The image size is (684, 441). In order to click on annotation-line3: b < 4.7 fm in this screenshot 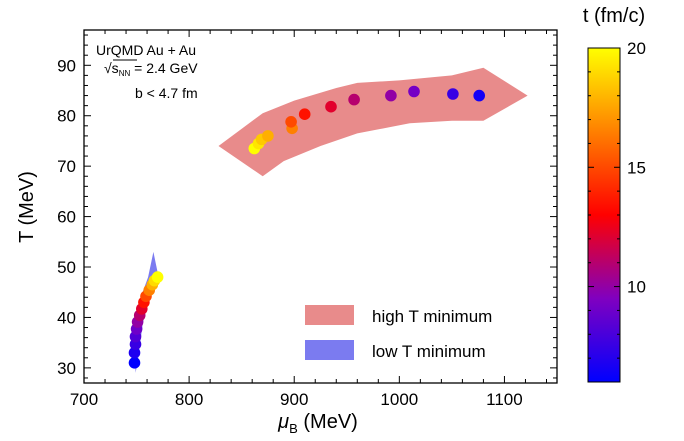, I will do `click(166, 93)`.